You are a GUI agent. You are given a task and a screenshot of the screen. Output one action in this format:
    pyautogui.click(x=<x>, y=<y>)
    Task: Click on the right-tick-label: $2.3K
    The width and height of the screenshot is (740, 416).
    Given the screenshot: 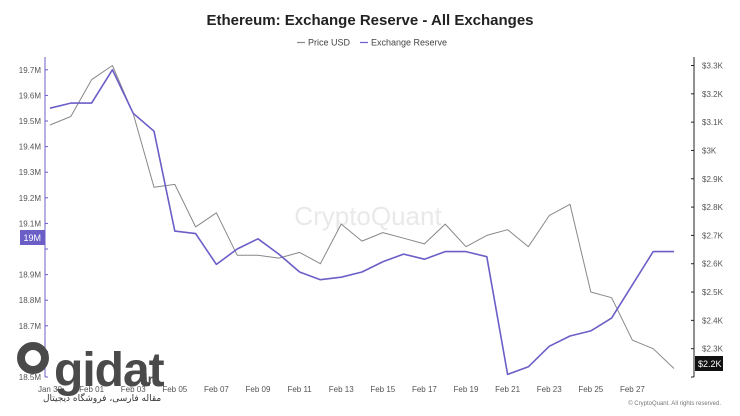 What is the action you would take?
    pyautogui.click(x=713, y=349)
    